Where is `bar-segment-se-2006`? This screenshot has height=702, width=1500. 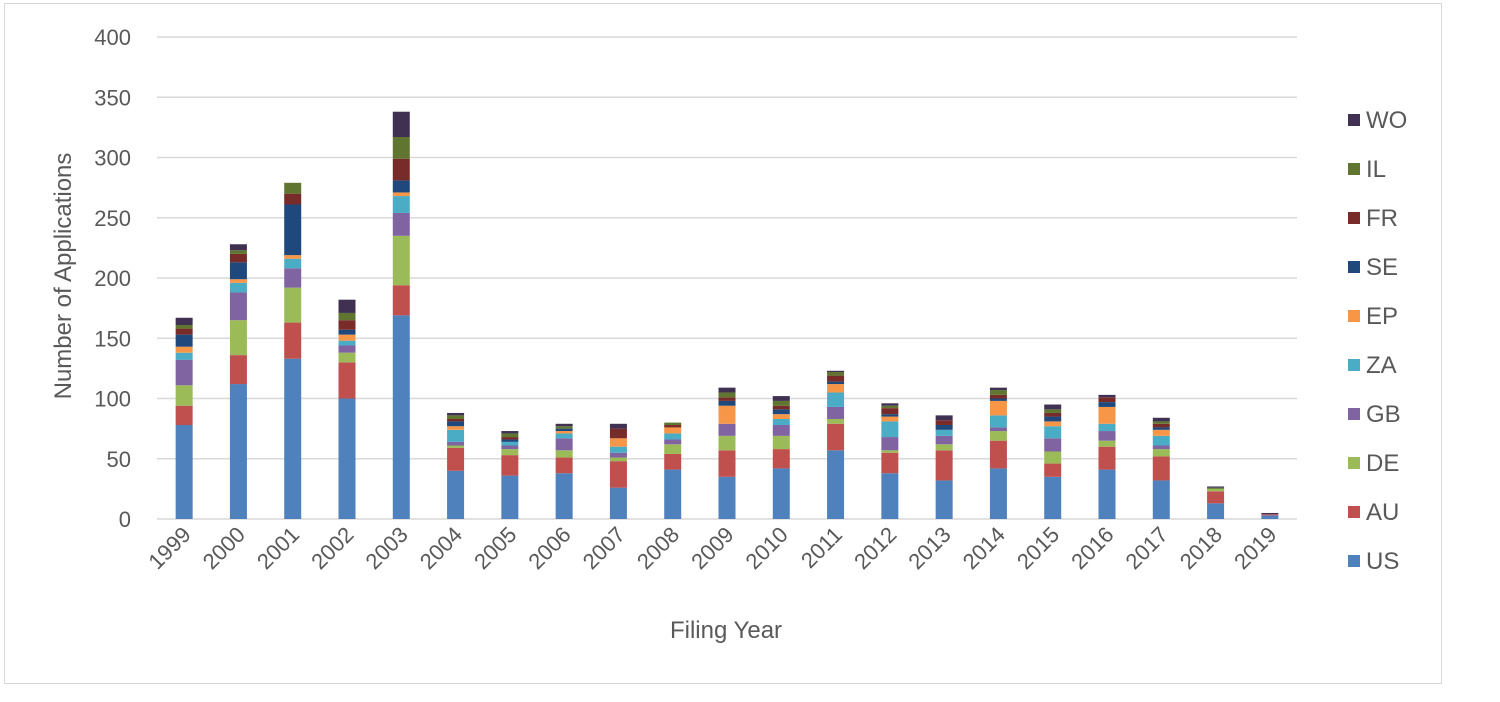
bar-segment-se-2006 is located at coordinates (564, 430).